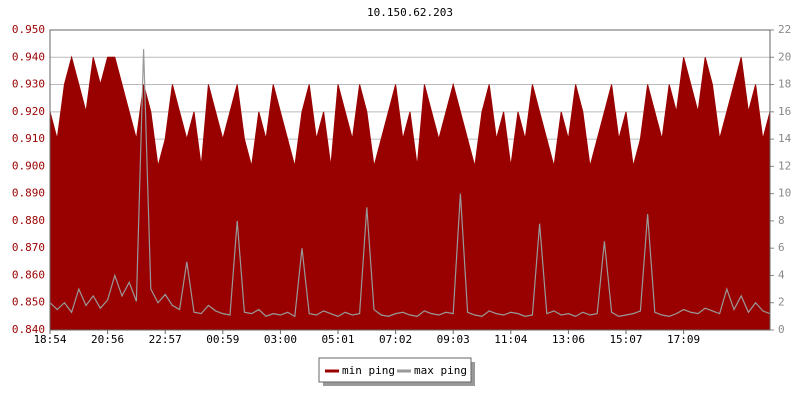 This screenshot has height=400, width=800. I want to click on x-tick-label: 18:54, so click(49, 339).